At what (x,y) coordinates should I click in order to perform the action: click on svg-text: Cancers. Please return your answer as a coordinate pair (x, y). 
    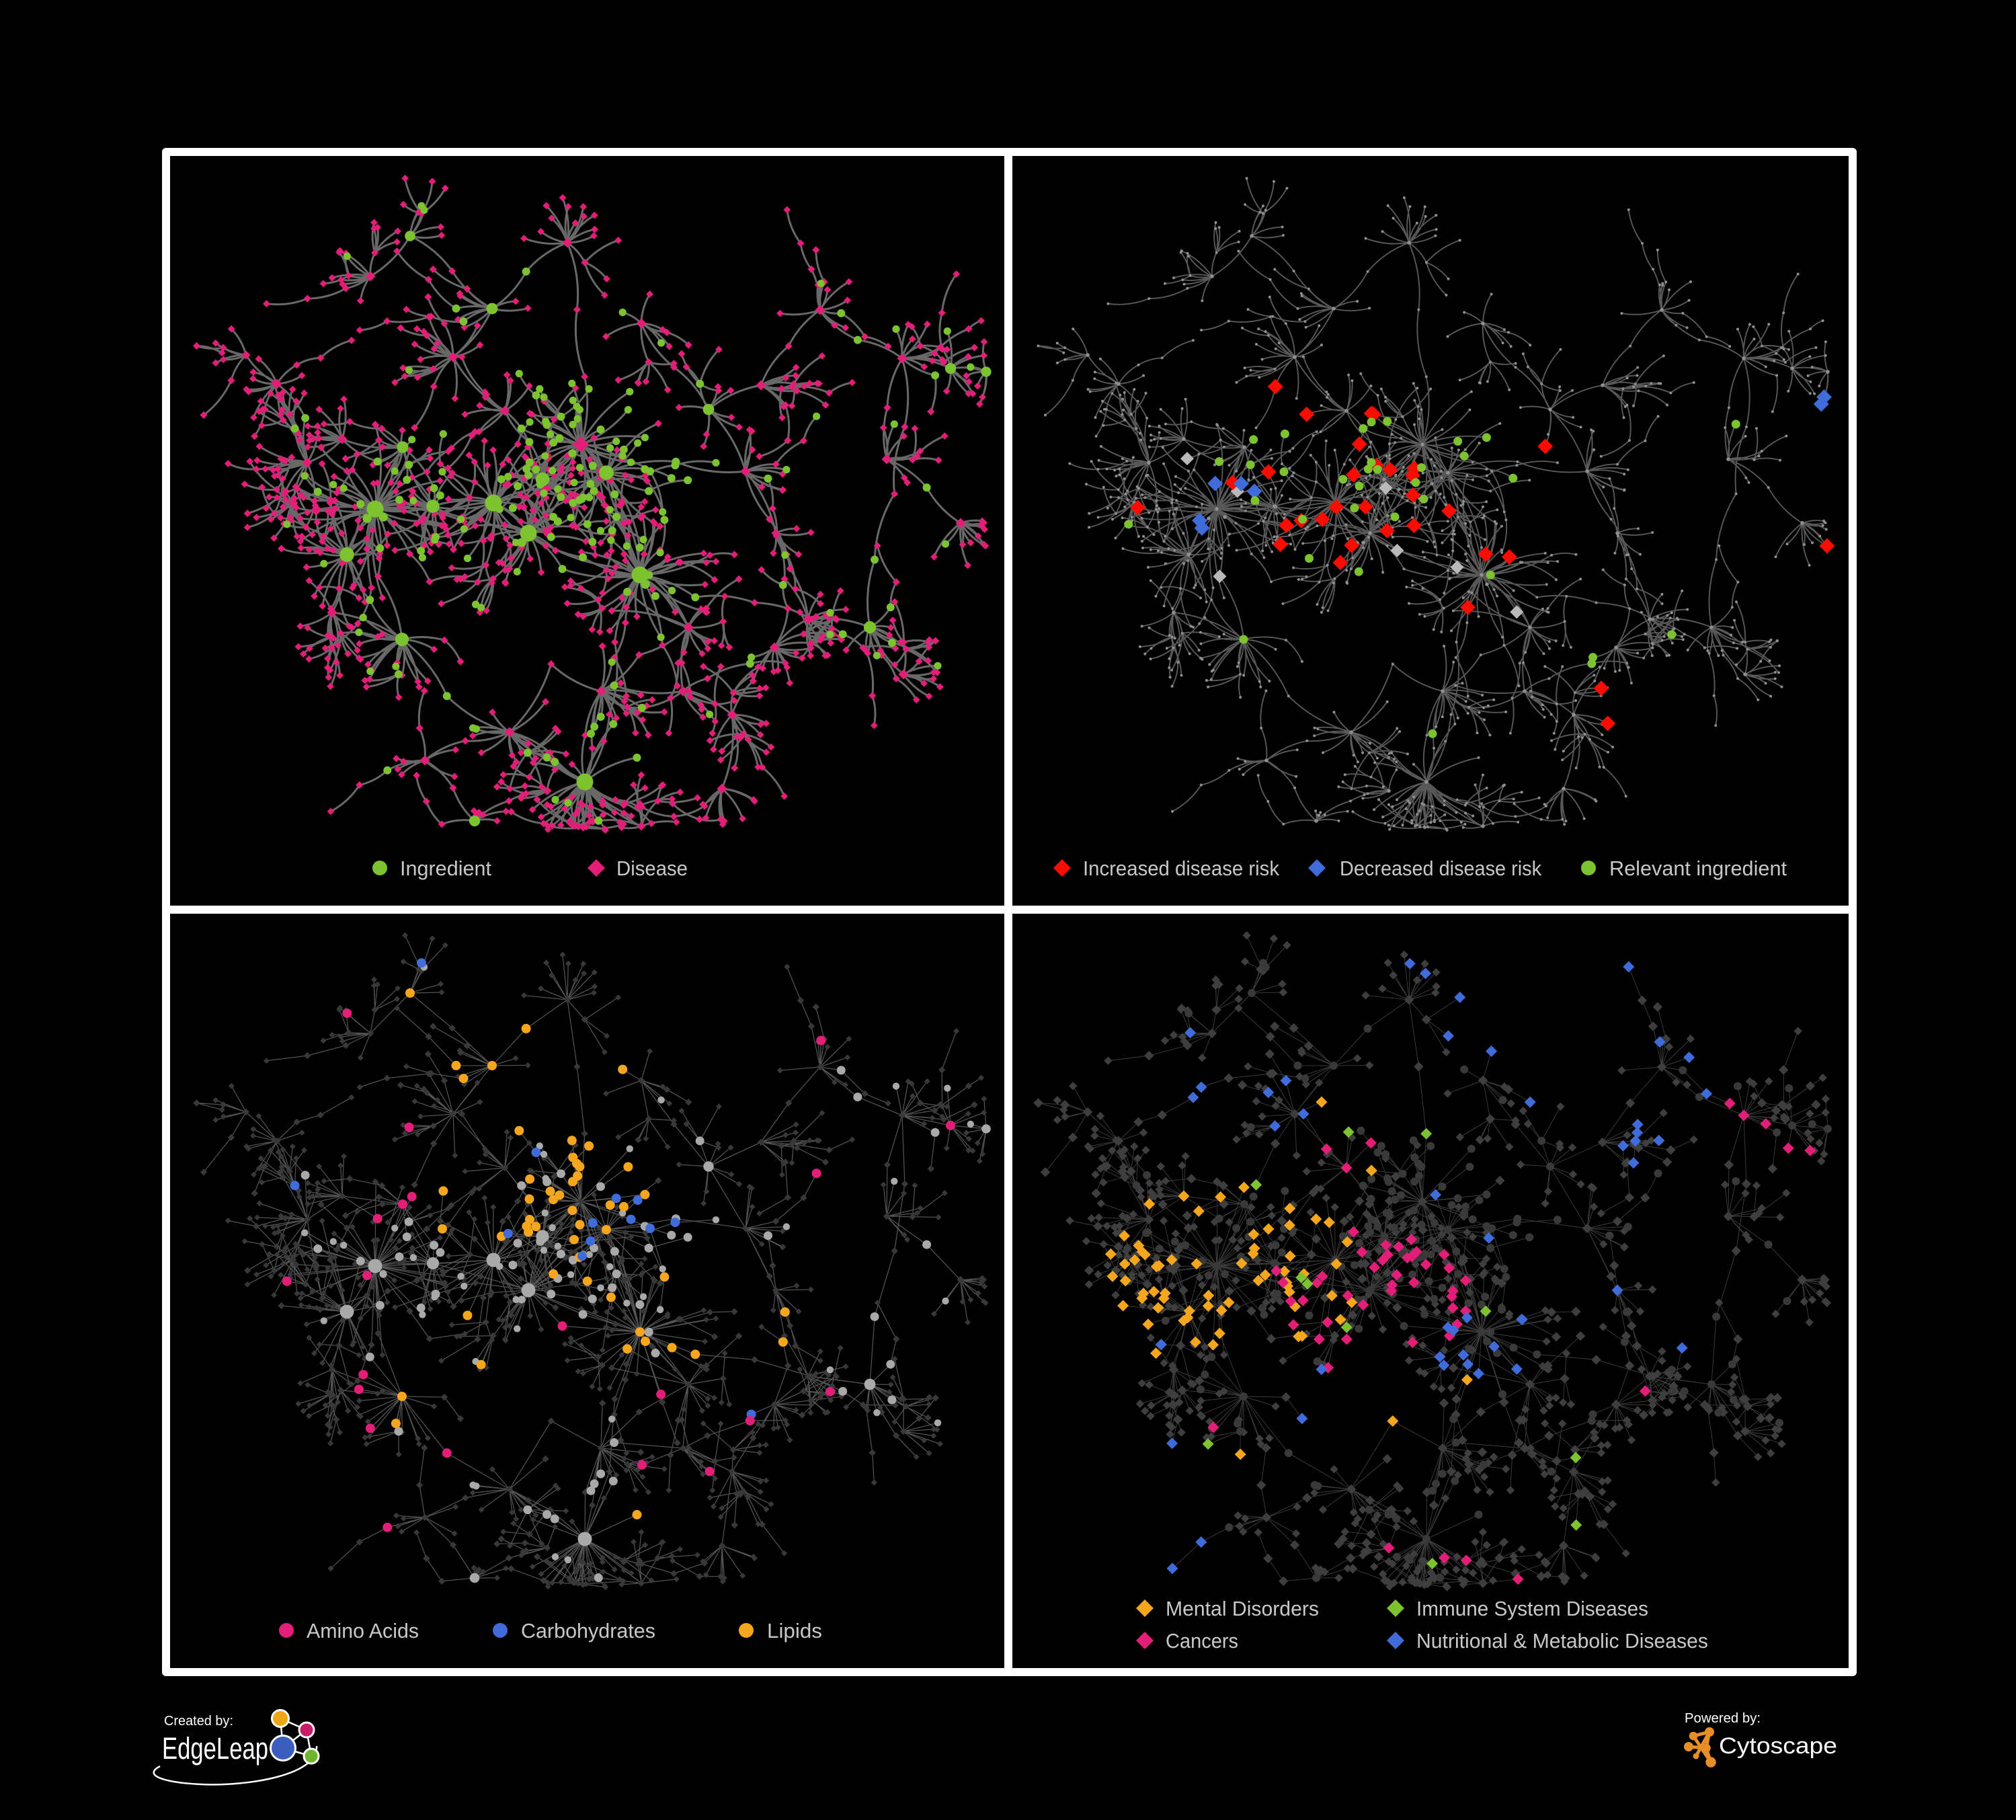
    Looking at the image, I should click on (1202, 1641).